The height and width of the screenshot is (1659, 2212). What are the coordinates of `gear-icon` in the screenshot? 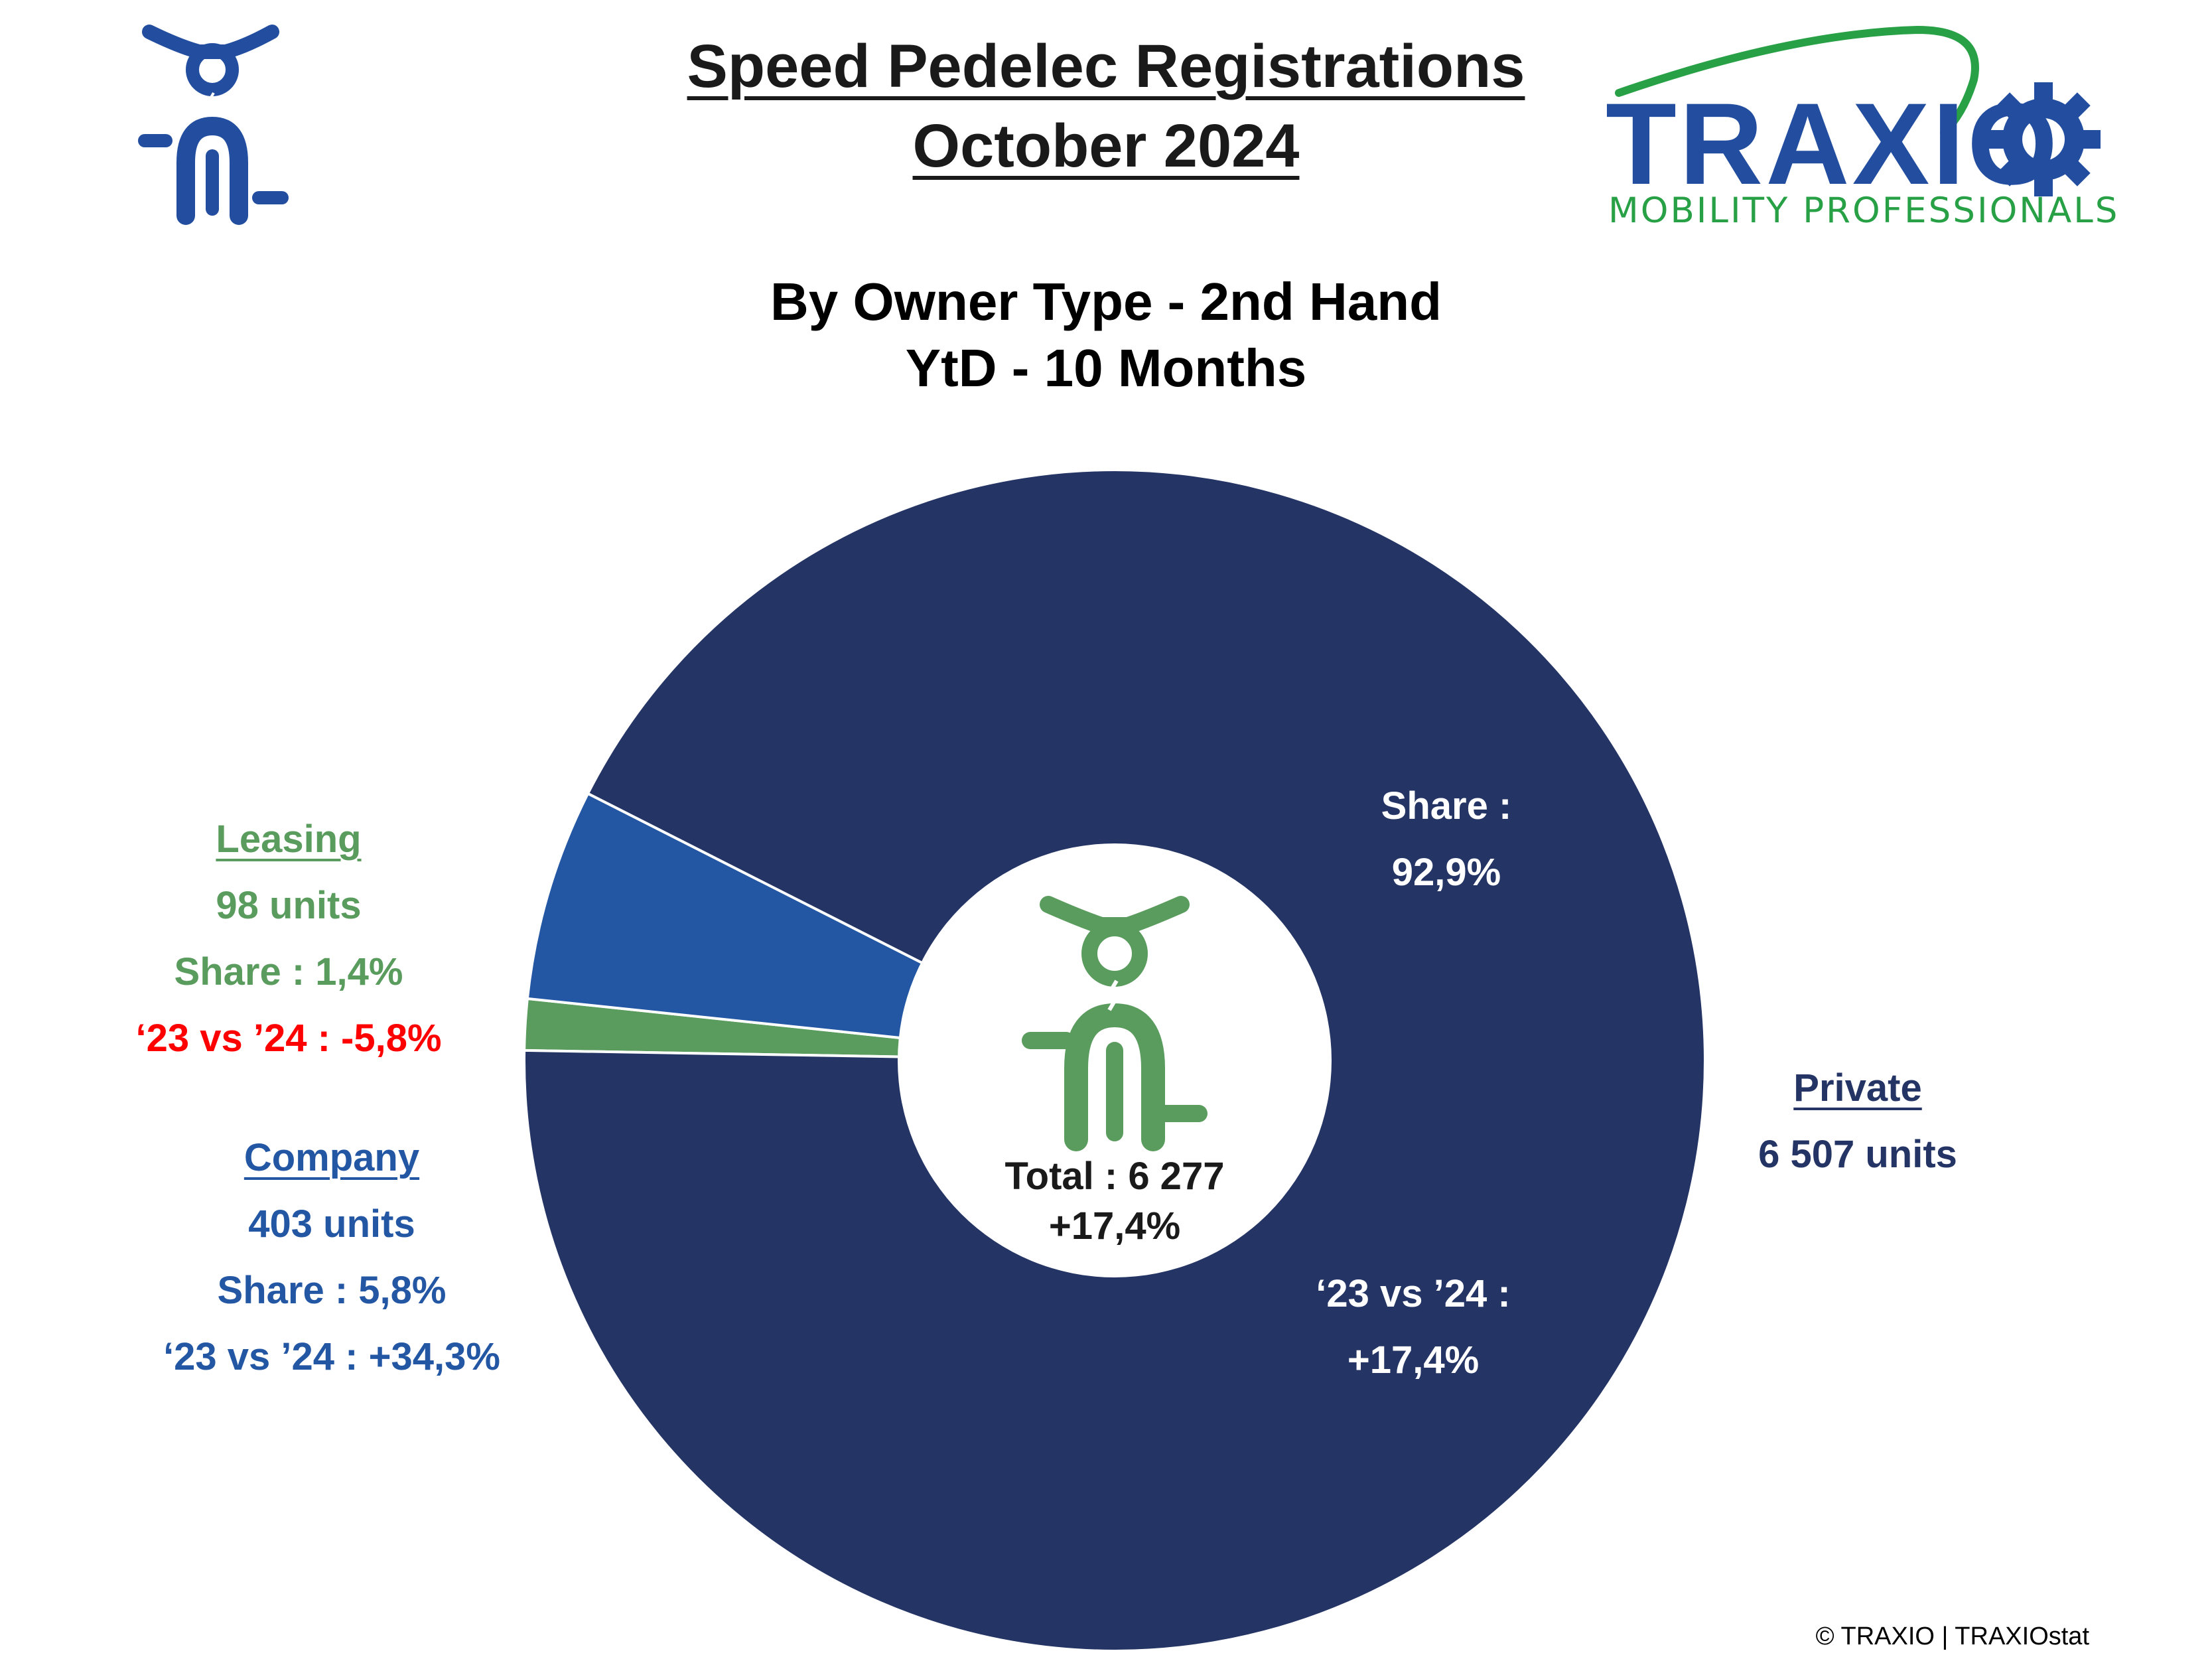 It's located at (2043, 139).